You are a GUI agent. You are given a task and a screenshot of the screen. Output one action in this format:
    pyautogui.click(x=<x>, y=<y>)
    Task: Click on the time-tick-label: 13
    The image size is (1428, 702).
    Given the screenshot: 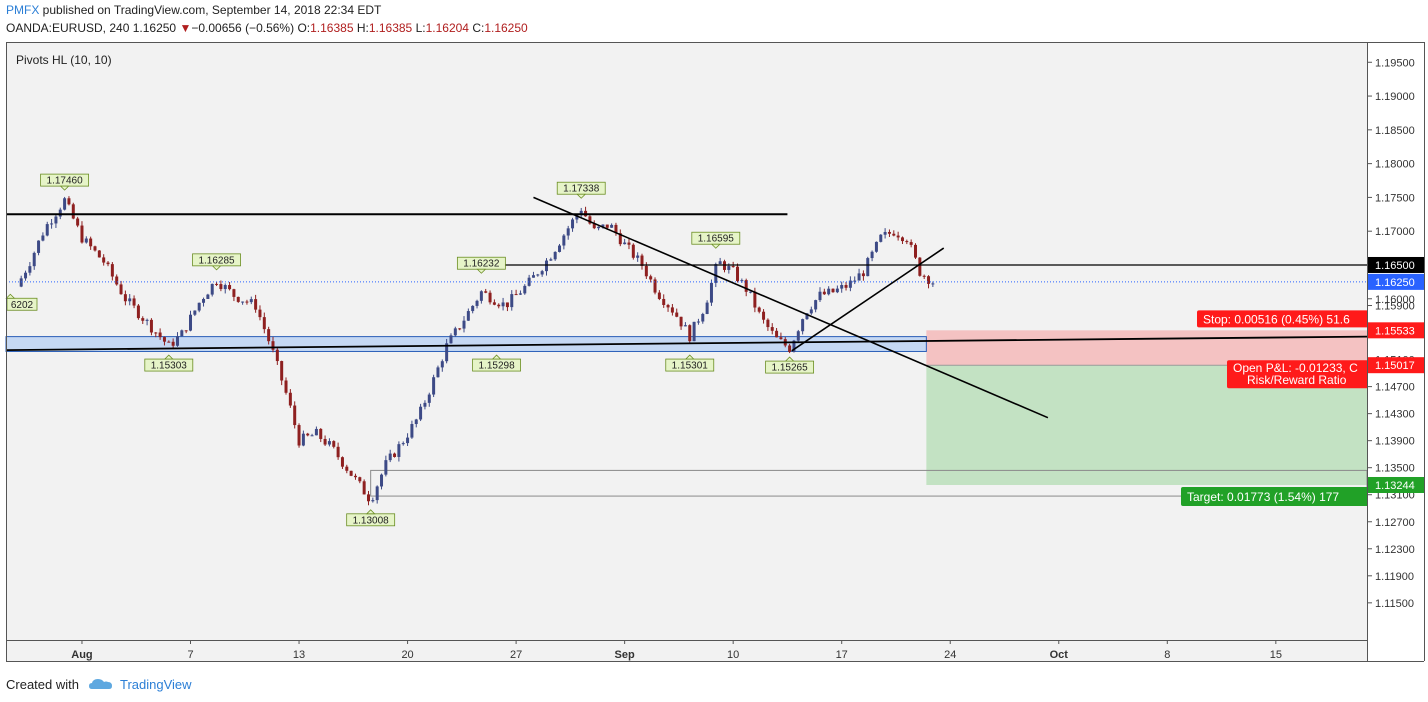 What is the action you would take?
    pyautogui.click(x=299, y=655)
    